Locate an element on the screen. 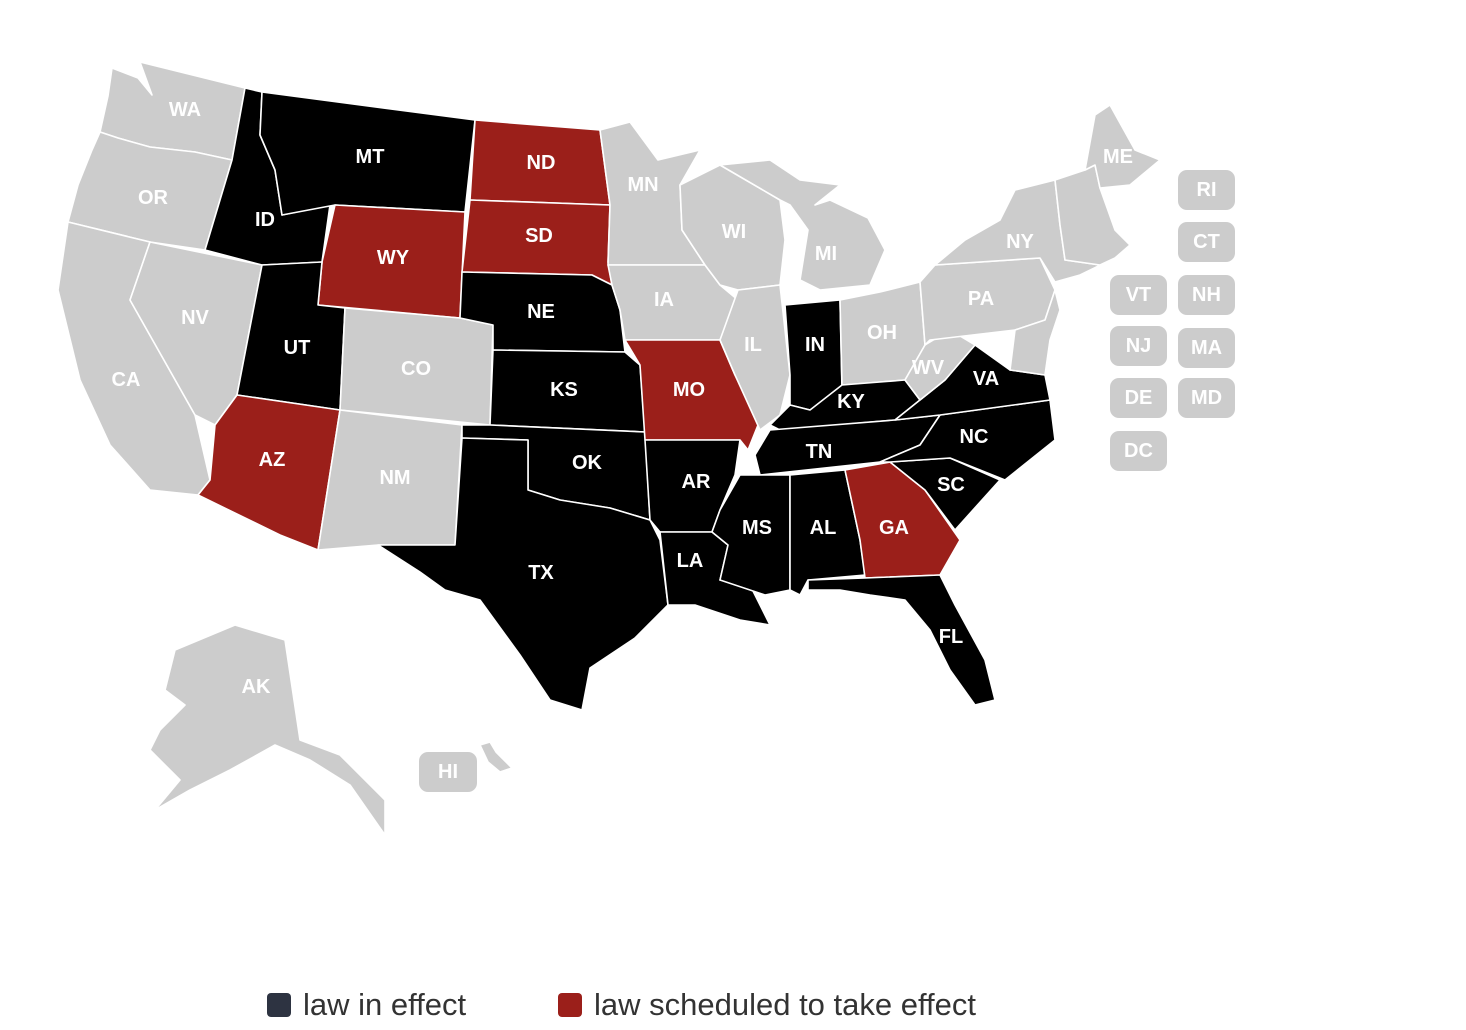  pill-nj: NJ is located at coordinates (1138, 346).